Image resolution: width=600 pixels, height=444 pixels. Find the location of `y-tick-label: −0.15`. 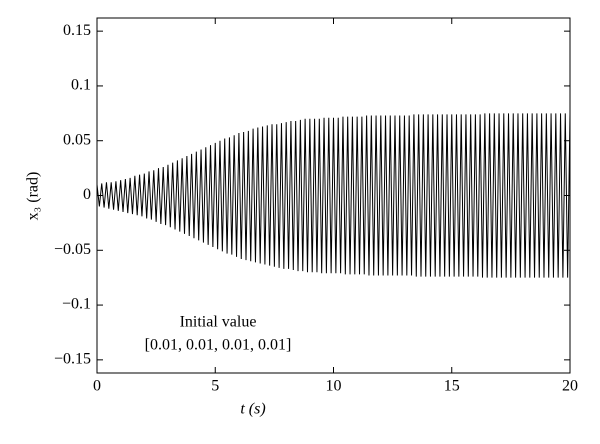

y-tick-label: −0.15 is located at coordinates (72, 359).